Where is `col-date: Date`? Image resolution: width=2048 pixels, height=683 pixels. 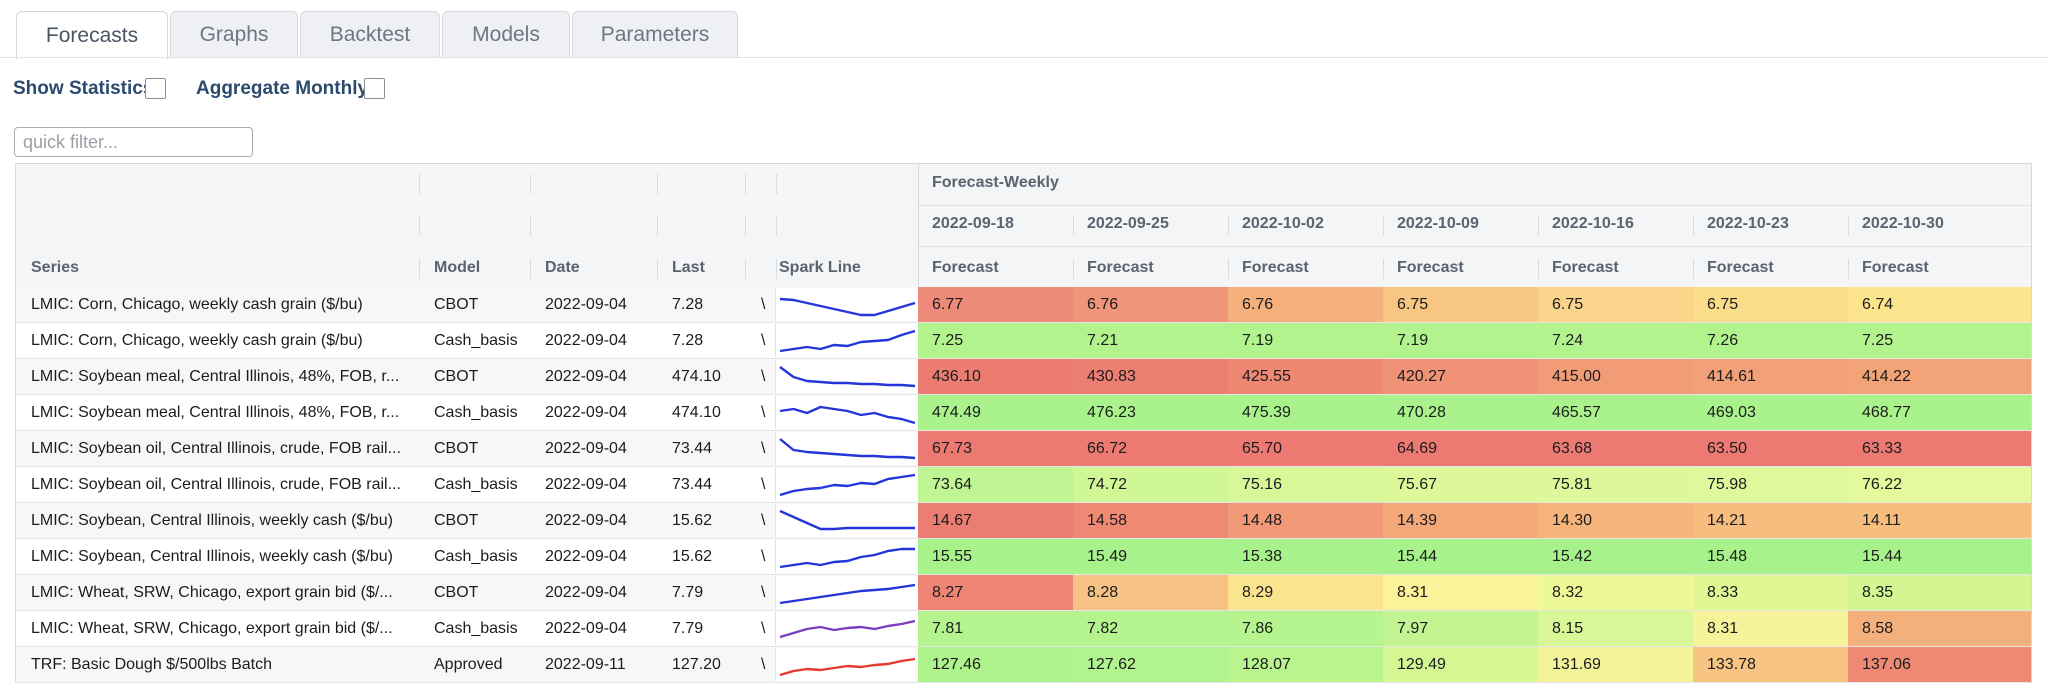
col-date: Date is located at coordinates (562, 267).